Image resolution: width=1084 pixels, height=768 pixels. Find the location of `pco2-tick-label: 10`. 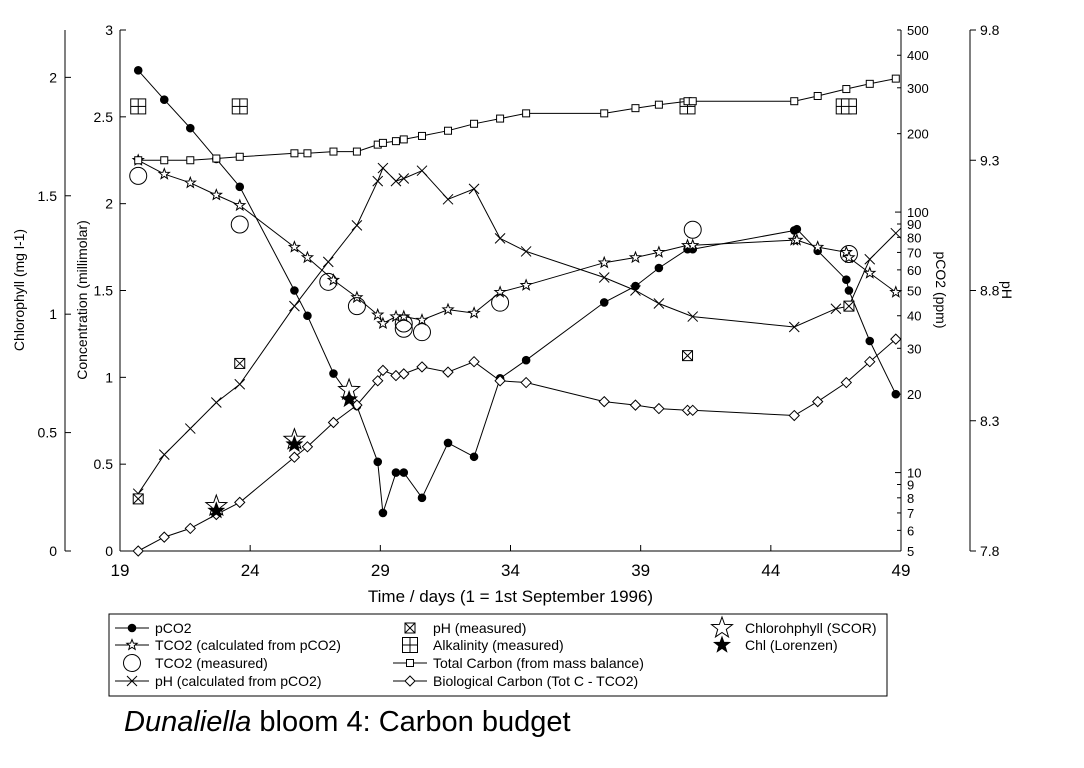

pco2-tick-label: 10 is located at coordinates (914, 473).